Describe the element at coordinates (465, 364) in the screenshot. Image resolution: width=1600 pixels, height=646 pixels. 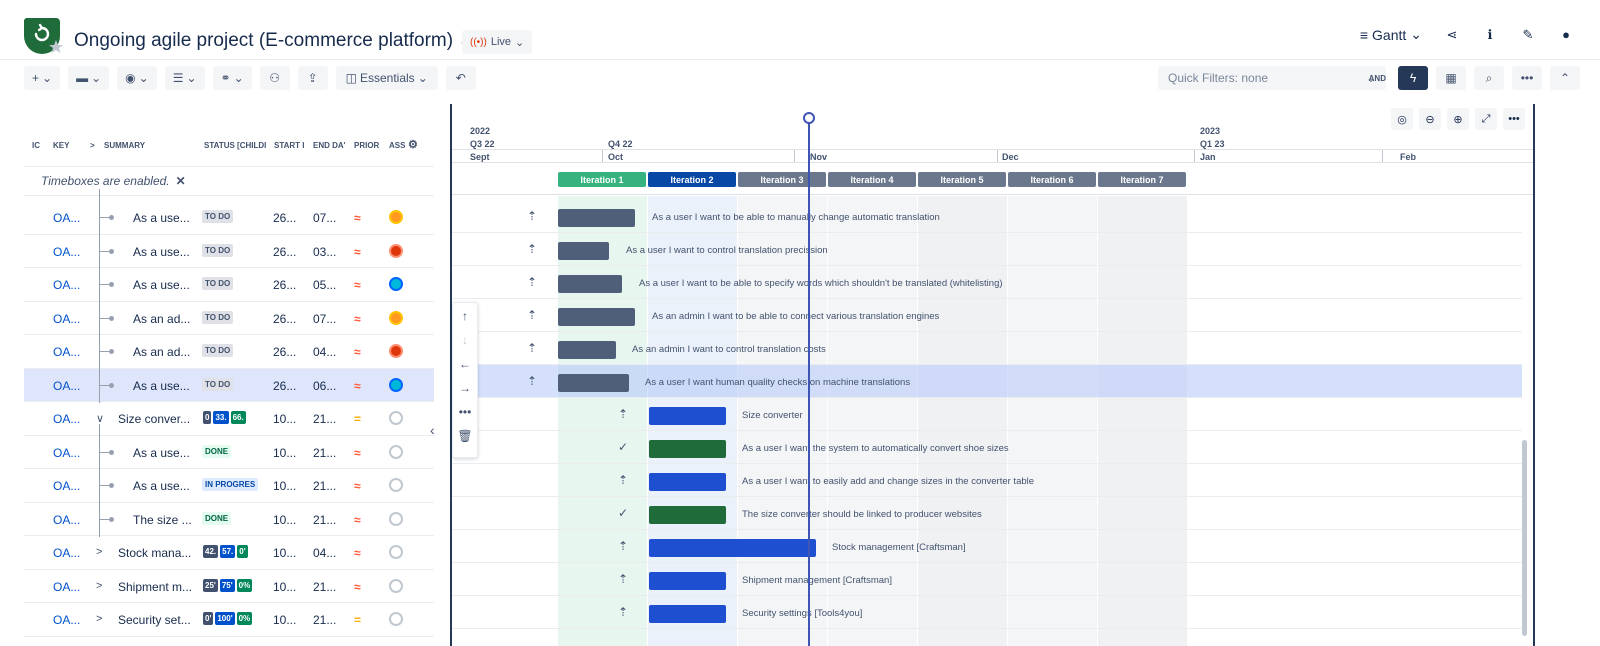
I see `outdent-icon: ←` at that location.